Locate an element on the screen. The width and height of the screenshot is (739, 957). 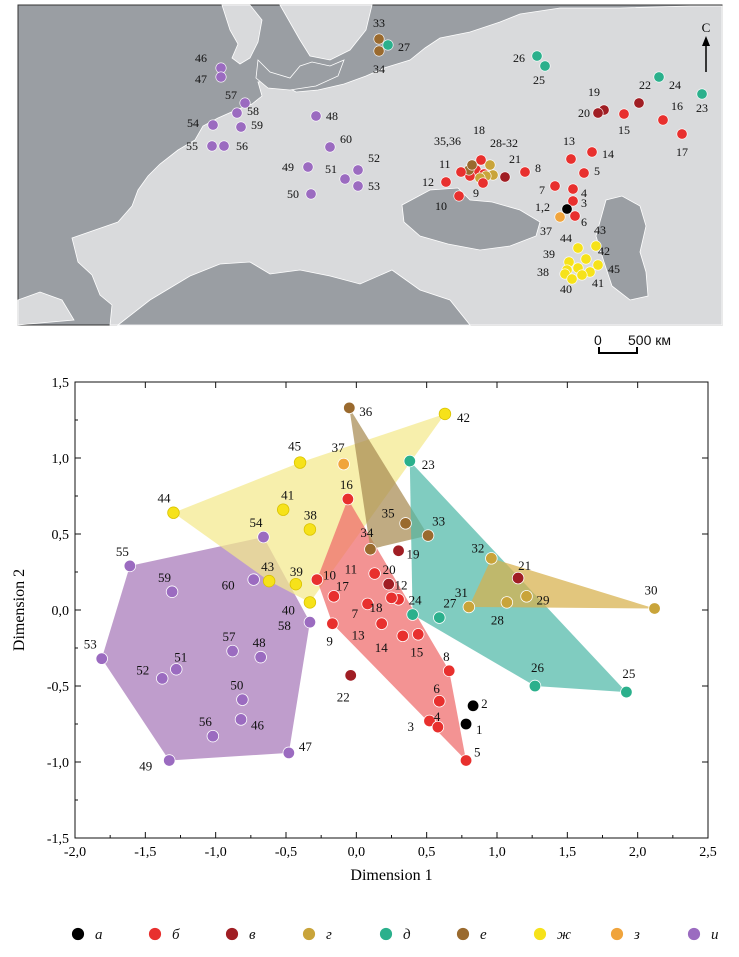
map-site-label: 4 is located at coordinates (584, 193).